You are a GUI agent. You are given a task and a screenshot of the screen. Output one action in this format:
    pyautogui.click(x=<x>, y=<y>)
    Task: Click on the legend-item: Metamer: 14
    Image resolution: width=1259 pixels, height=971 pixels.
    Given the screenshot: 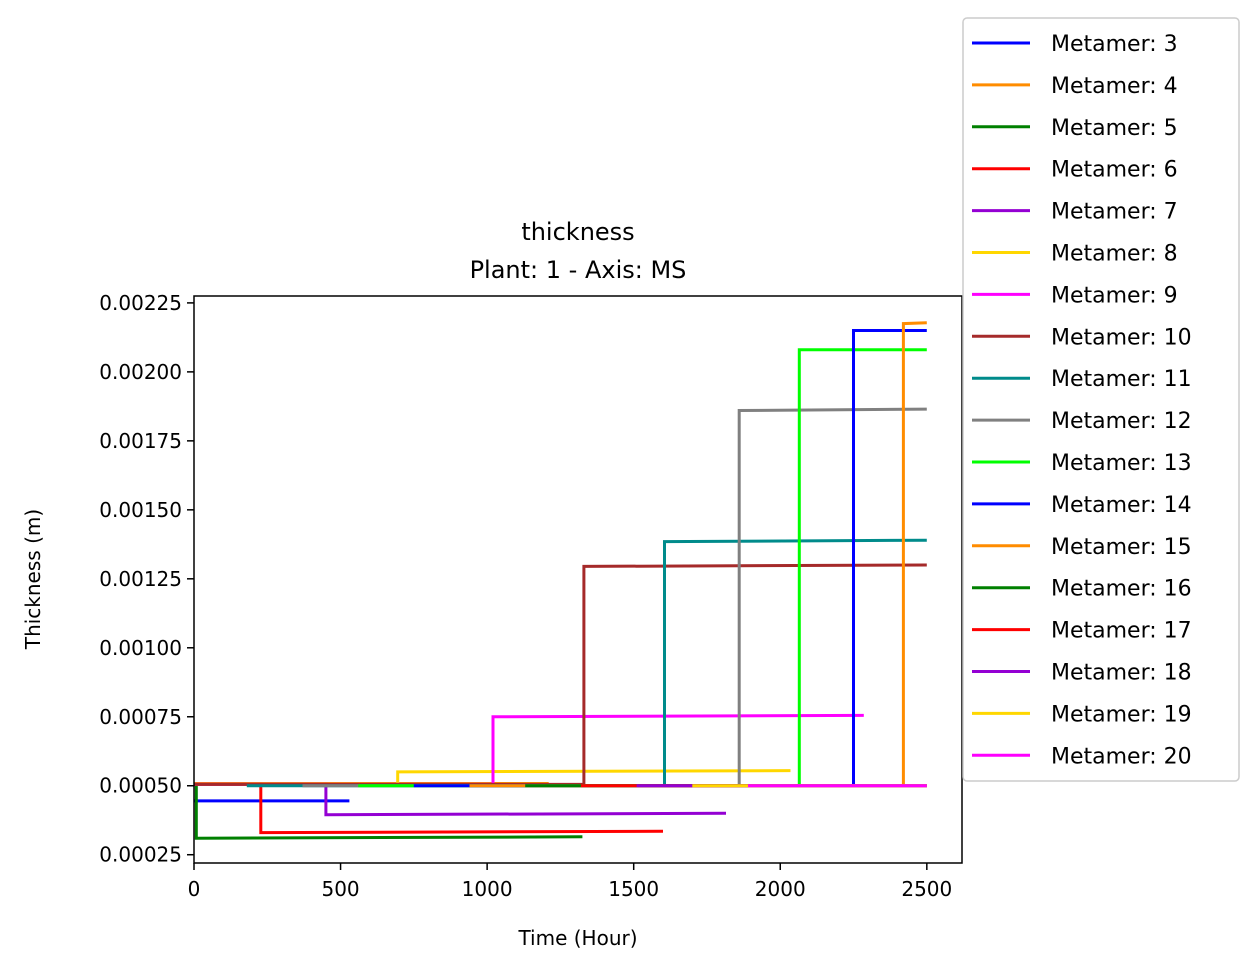 What is the action you would take?
    pyautogui.click(x=1082, y=505)
    